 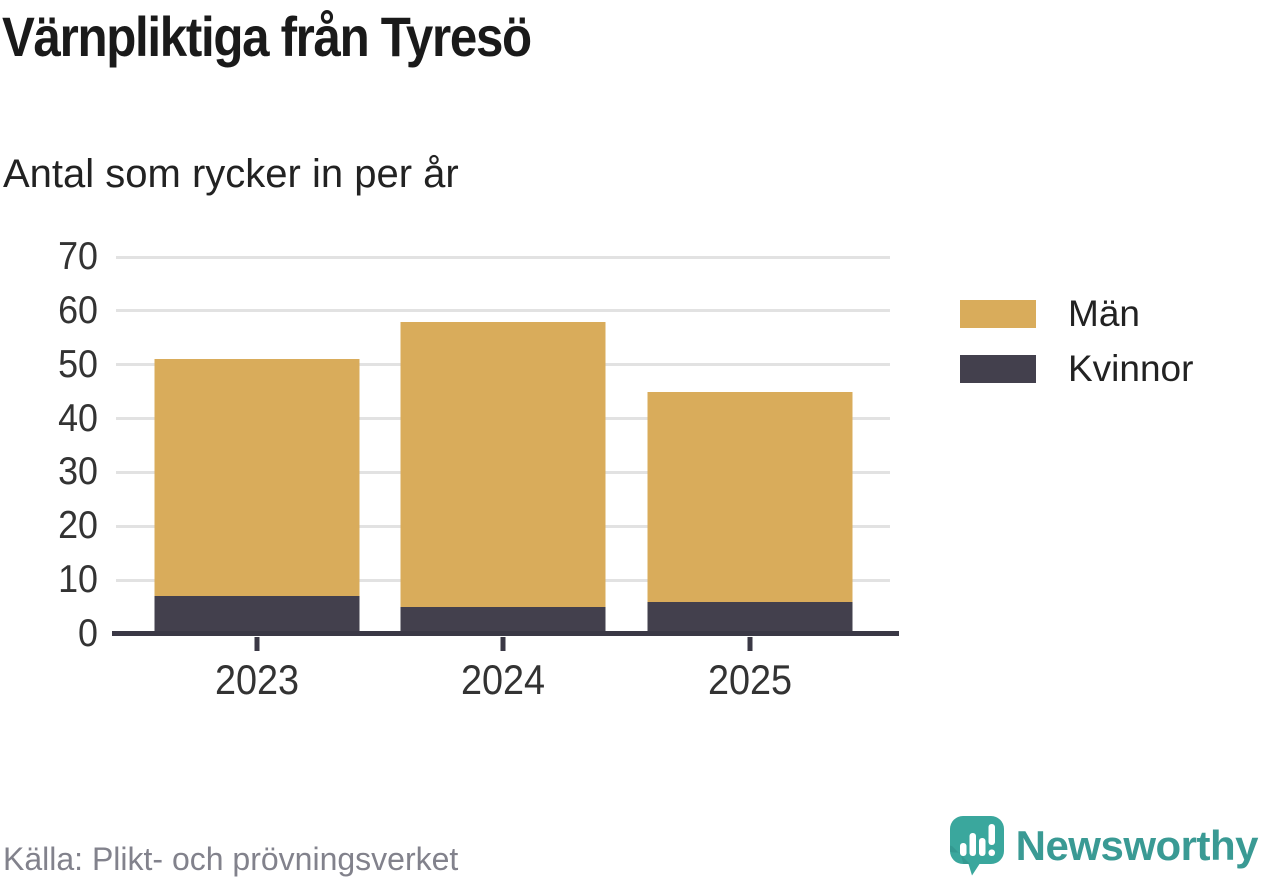 I want to click on bar-group-2023, so click(x=257, y=445).